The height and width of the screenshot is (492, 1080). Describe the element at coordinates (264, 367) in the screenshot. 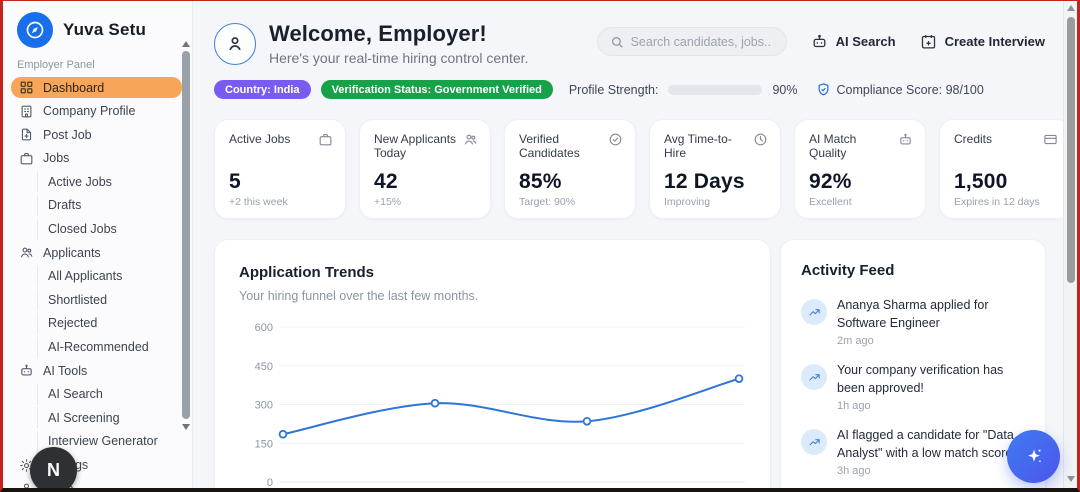

I see `svg-text: 450` at that location.